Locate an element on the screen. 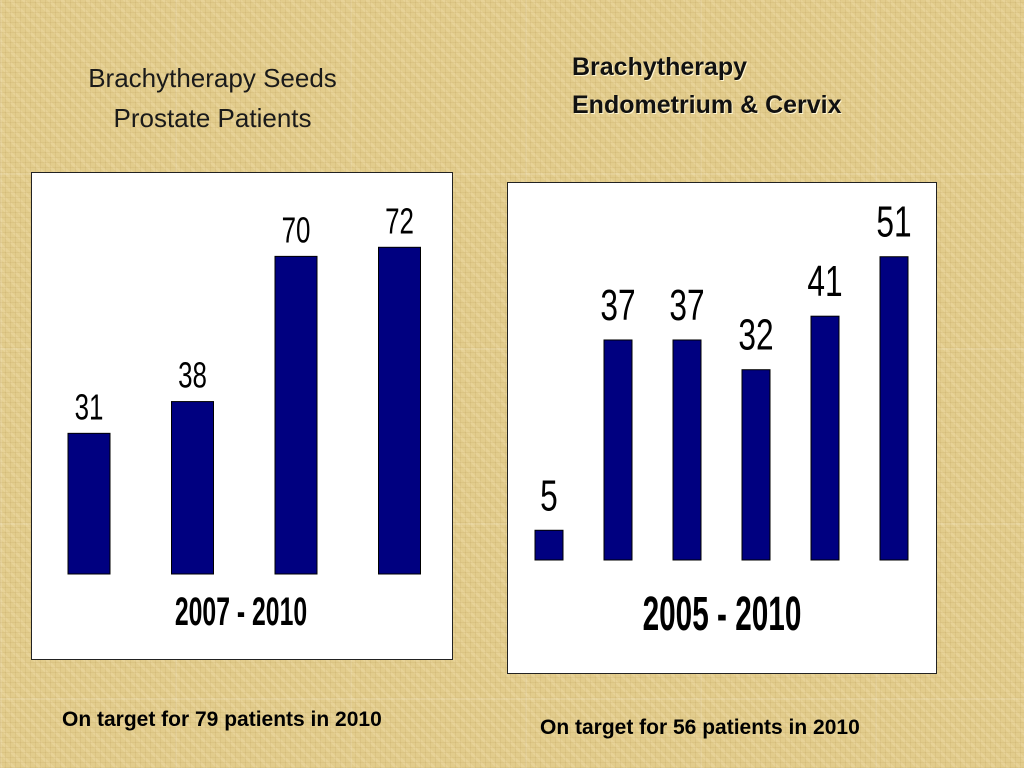 This screenshot has width=1024, height=768. left-chart-title-line-1: Brachytherapy Seeds is located at coordinates (212, 78).